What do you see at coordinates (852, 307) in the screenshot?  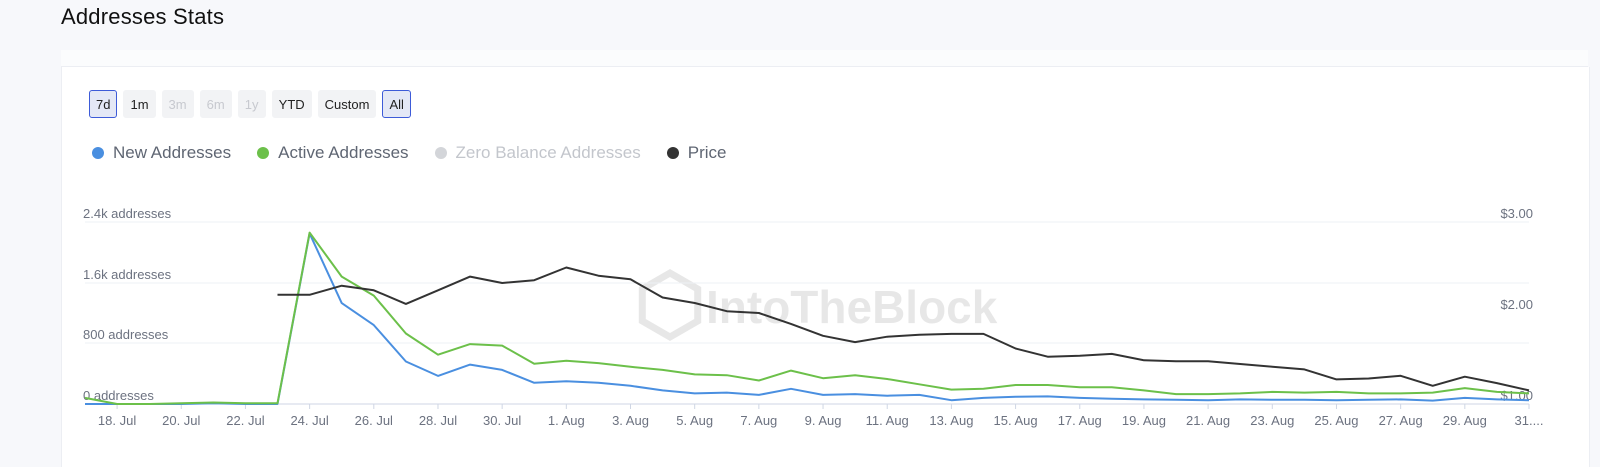 I see `watermark-text: IntoTheBlock` at bounding box center [852, 307].